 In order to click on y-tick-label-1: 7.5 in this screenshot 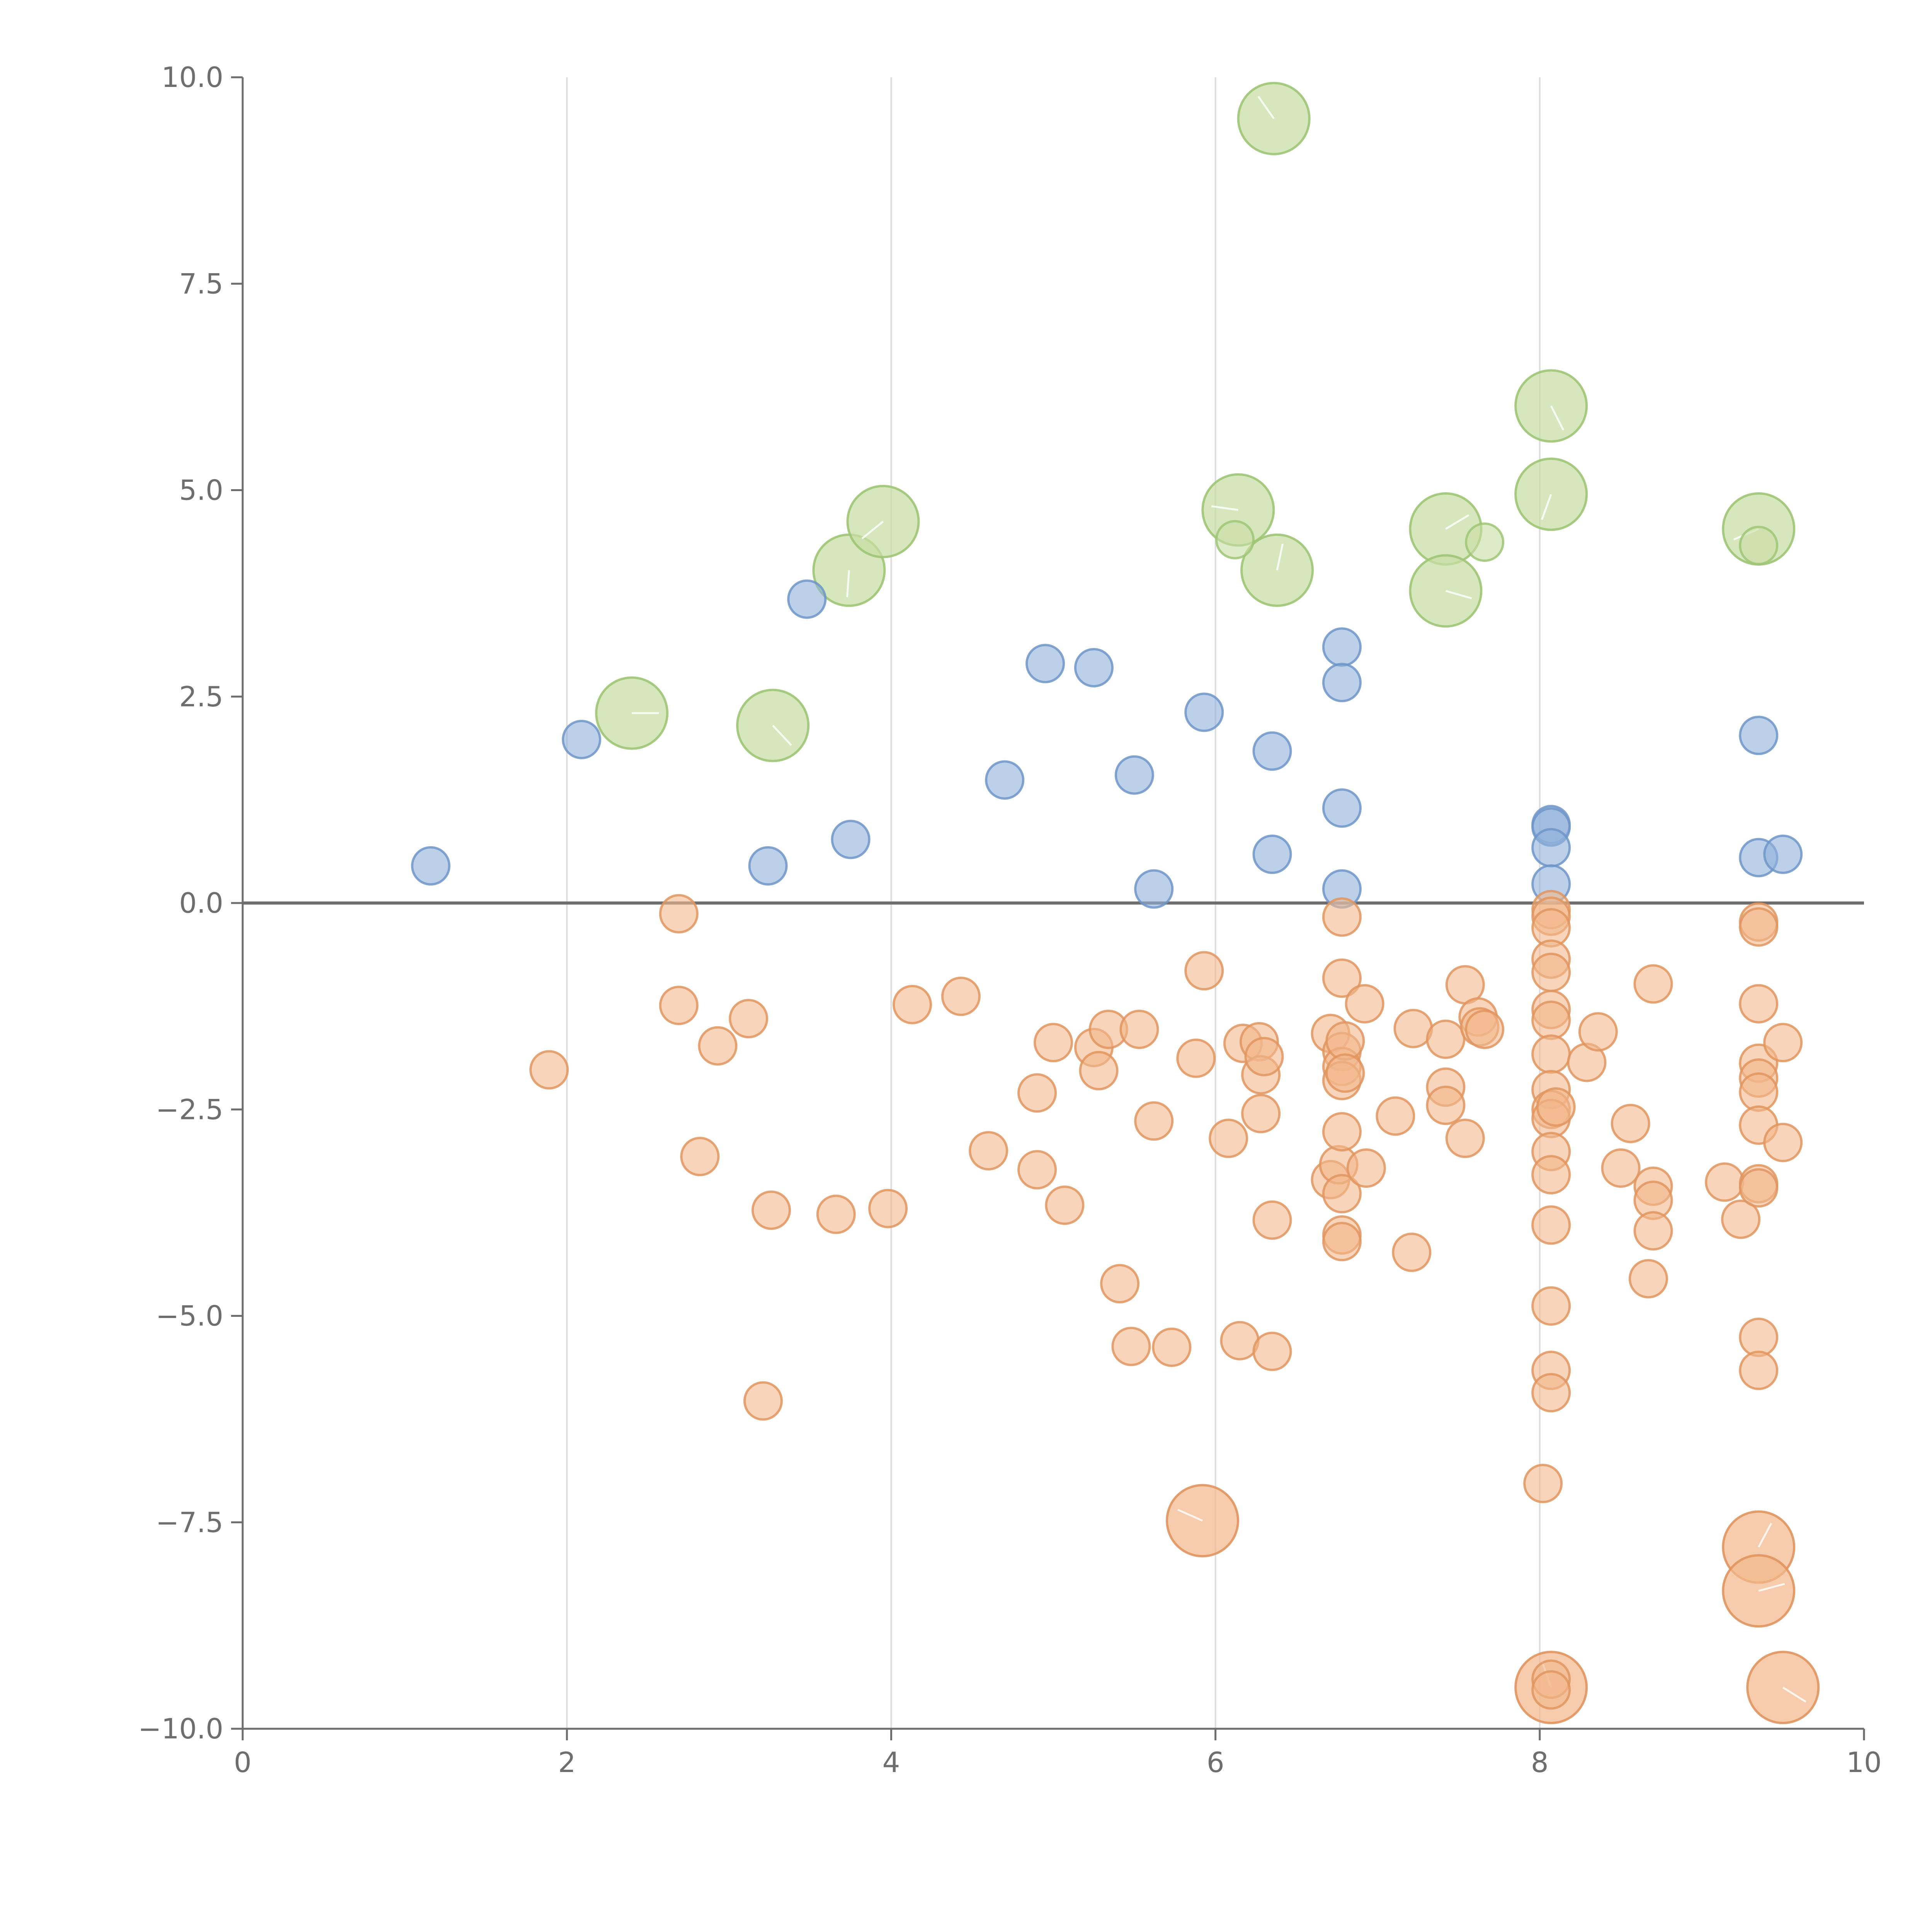, I will do `click(201, 284)`.